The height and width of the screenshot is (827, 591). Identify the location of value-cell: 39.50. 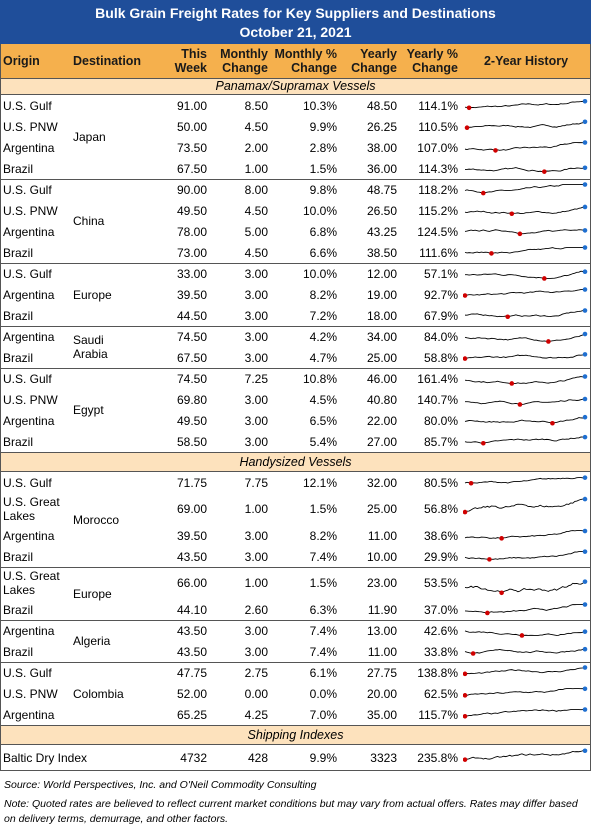
(191, 294).